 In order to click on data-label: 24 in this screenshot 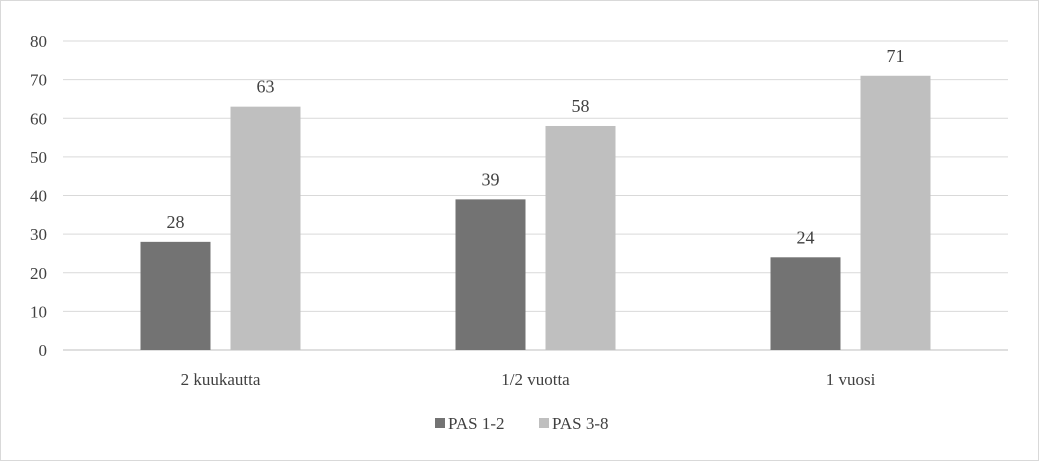, I will do `click(806, 237)`.